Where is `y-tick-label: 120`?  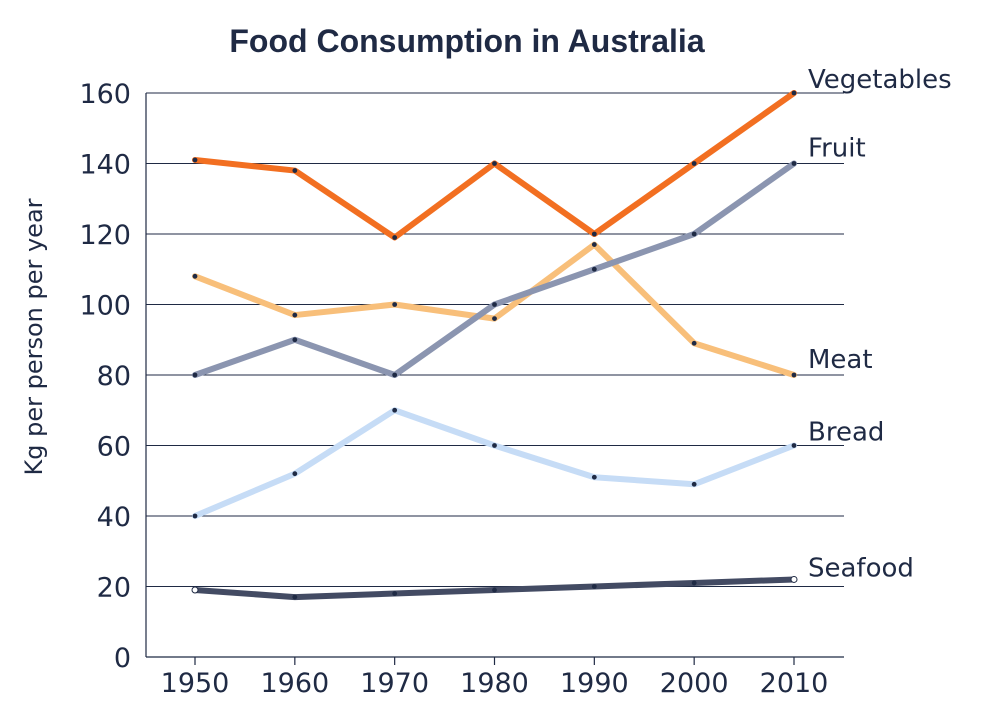 y-tick-label: 120 is located at coordinates (105, 235).